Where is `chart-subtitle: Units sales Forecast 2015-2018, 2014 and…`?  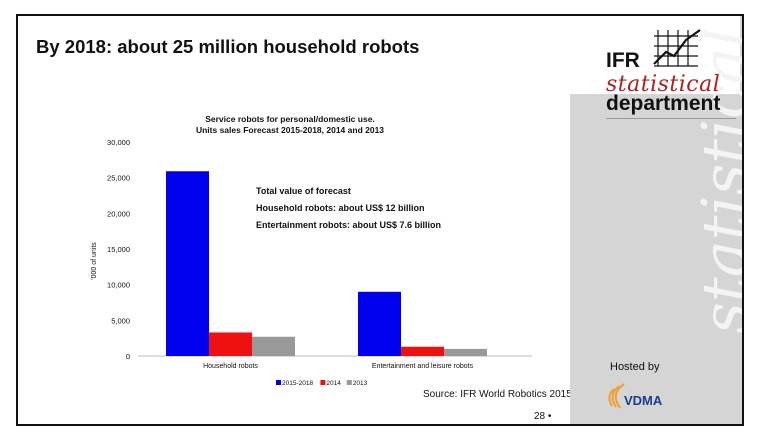
chart-subtitle: Units sales Forecast 2015-2018, 2014 and… is located at coordinates (290, 130).